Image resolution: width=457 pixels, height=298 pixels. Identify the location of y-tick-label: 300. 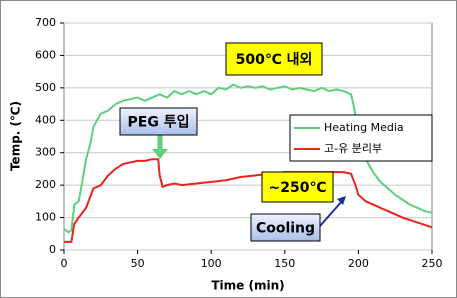
(45, 152).